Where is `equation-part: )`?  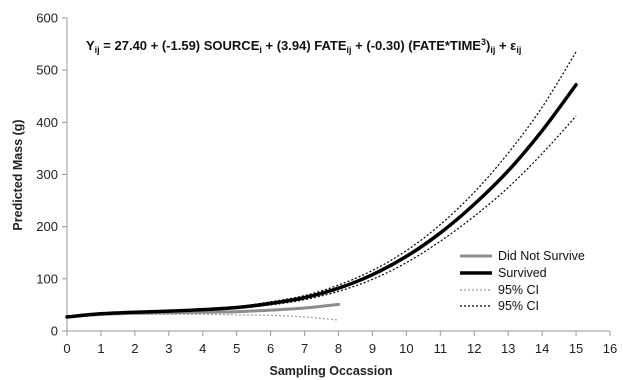
equation-part: ) is located at coordinates (488, 45).